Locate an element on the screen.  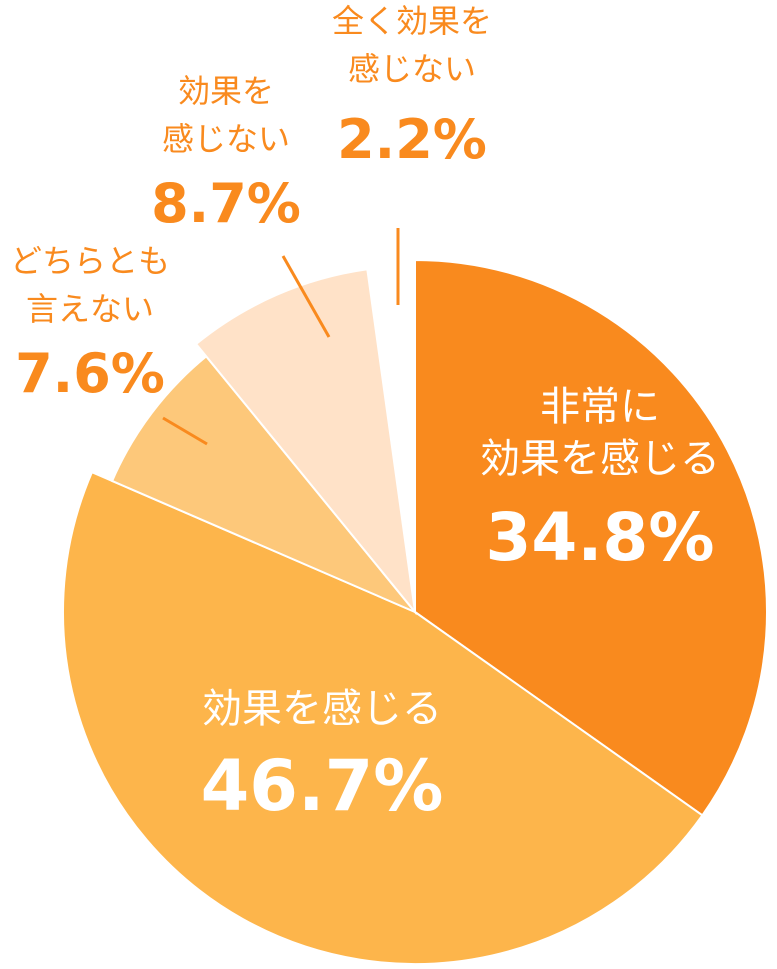
slice-name-1-line-0: 効果を感じる is located at coordinates (322, 709).